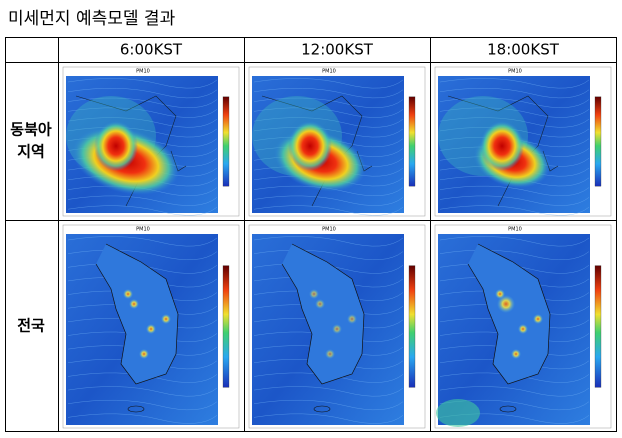  I want to click on row-label: 동북아, so click(31, 130).